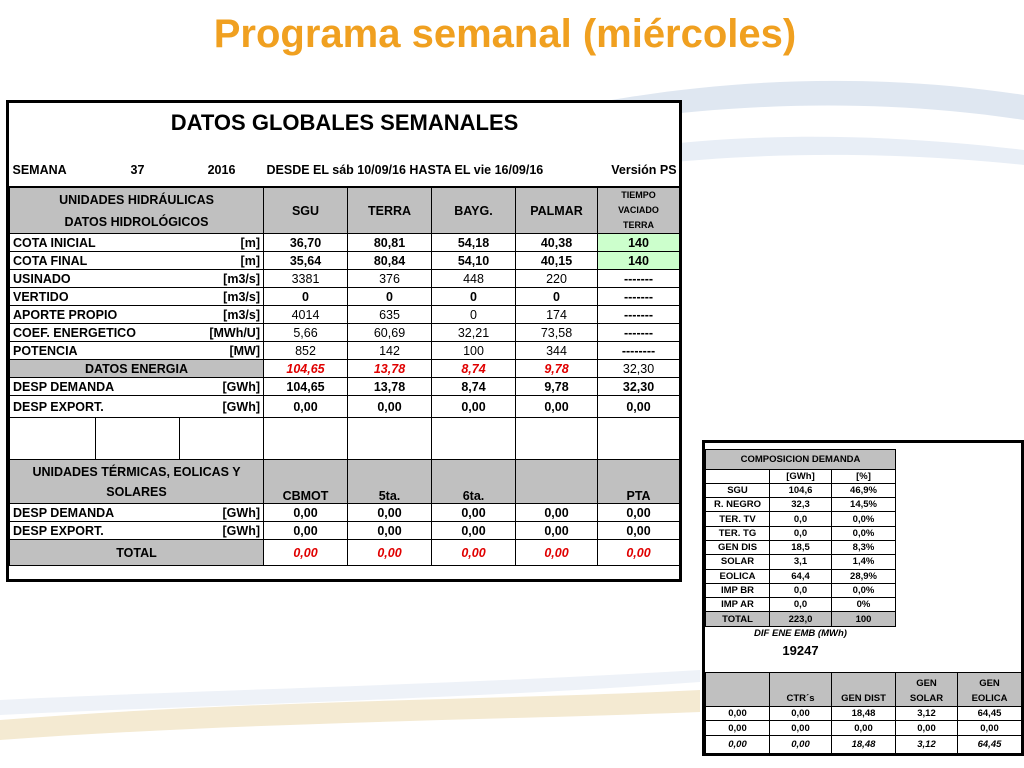 The height and width of the screenshot is (768, 1024). I want to click on semana-year: 2016, so click(221, 170).